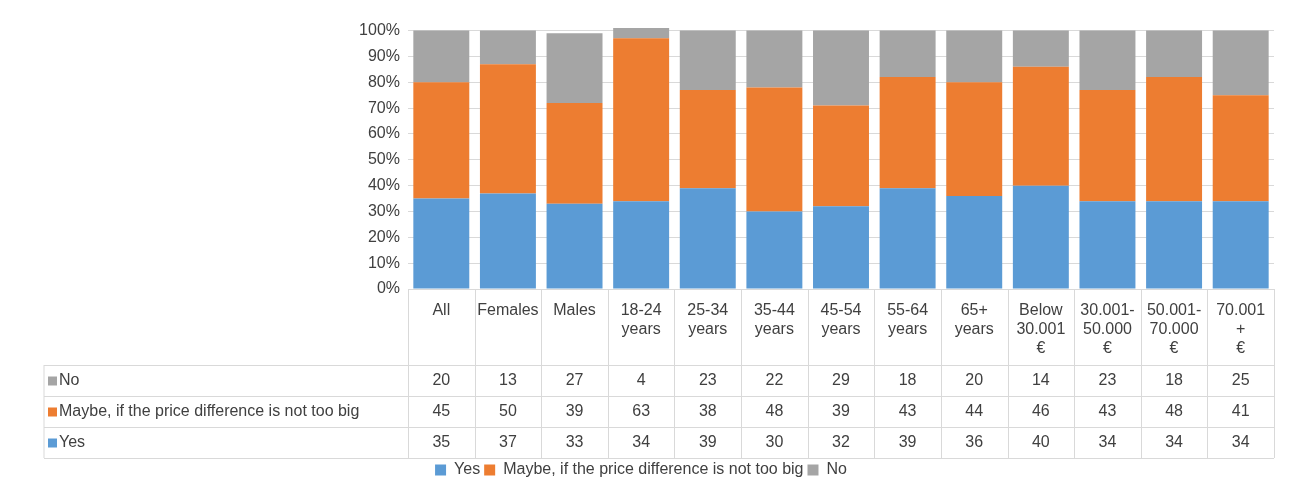 The width and height of the screenshot is (1298, 497). I want to click on x-tick-label: 45-54 years, so click(841, 319).